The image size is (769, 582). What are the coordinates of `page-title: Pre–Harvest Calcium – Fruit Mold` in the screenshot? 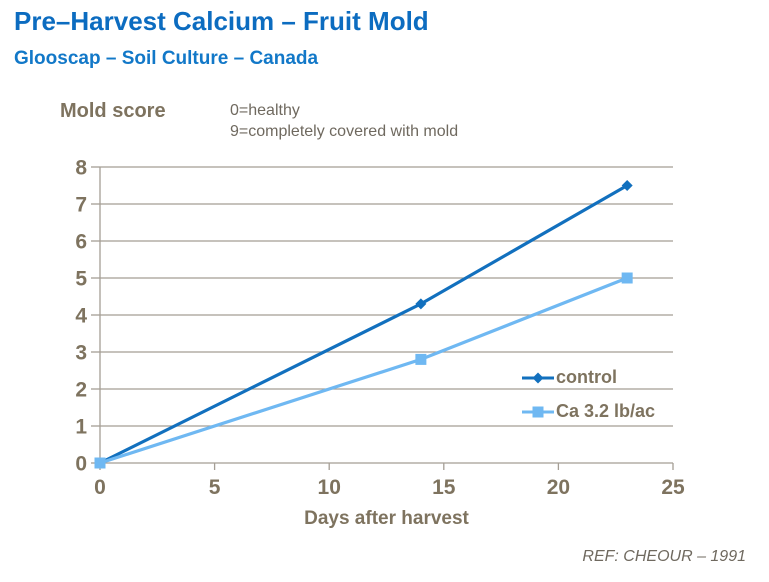 It's located at (221, 21).